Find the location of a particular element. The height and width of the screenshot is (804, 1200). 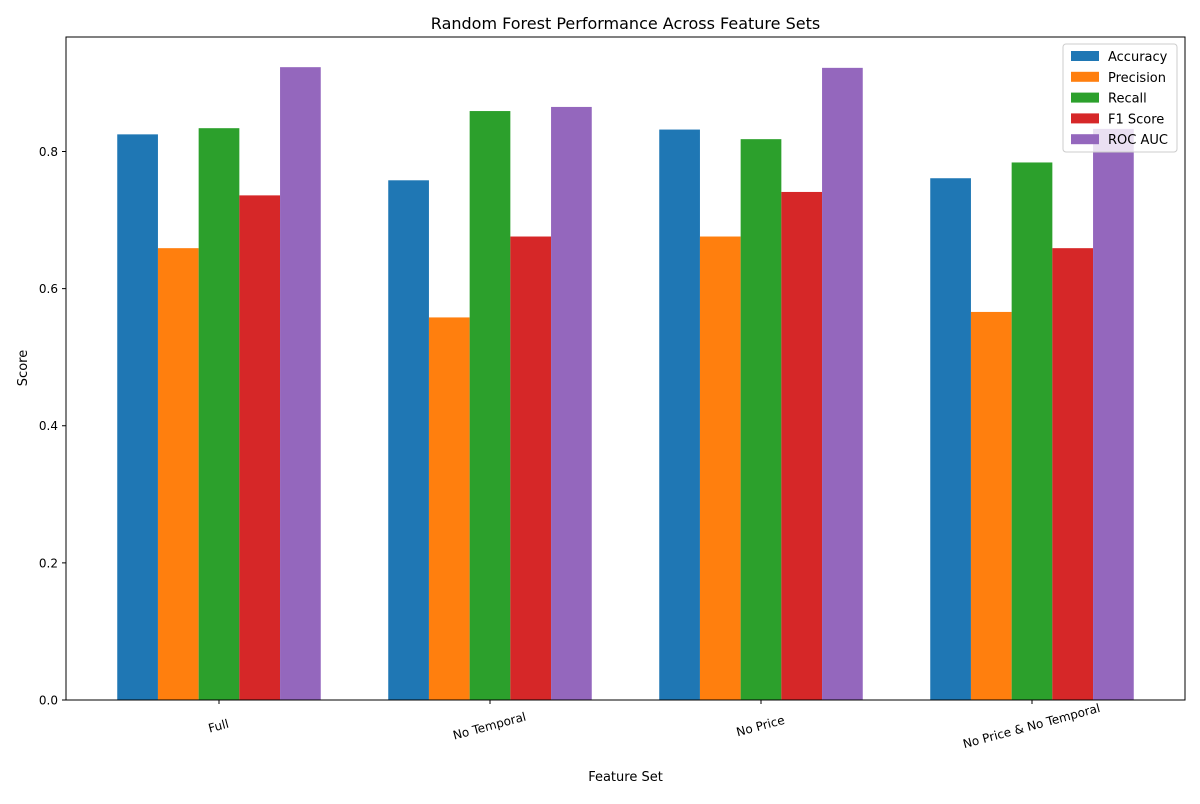

x-tick-label-0: Full is located at coordinates (218, 726).